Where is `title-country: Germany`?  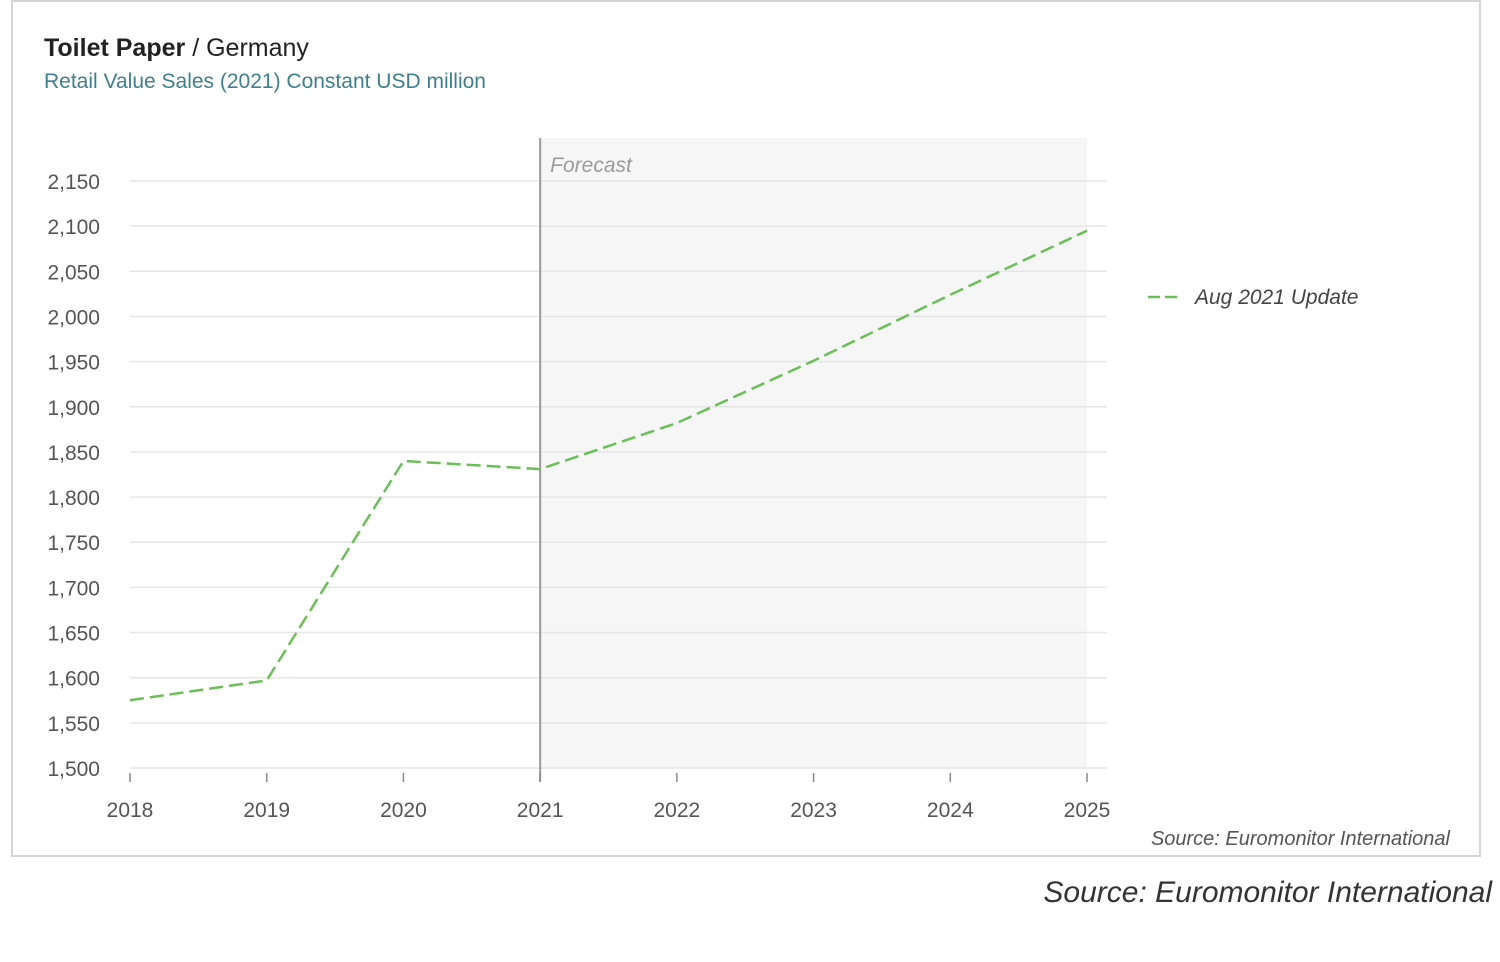 title-country: Germany is located at coordinates (257, 48).